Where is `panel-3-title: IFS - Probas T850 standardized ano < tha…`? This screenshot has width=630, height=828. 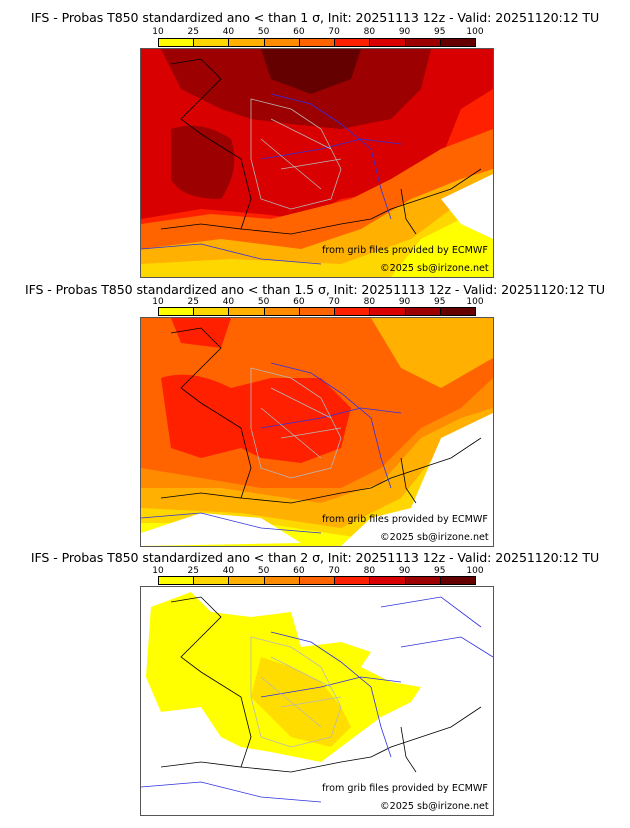 panel-3-title: IFS - Probas T850 standardized ano < tha… is located at coordinates (315, 557).